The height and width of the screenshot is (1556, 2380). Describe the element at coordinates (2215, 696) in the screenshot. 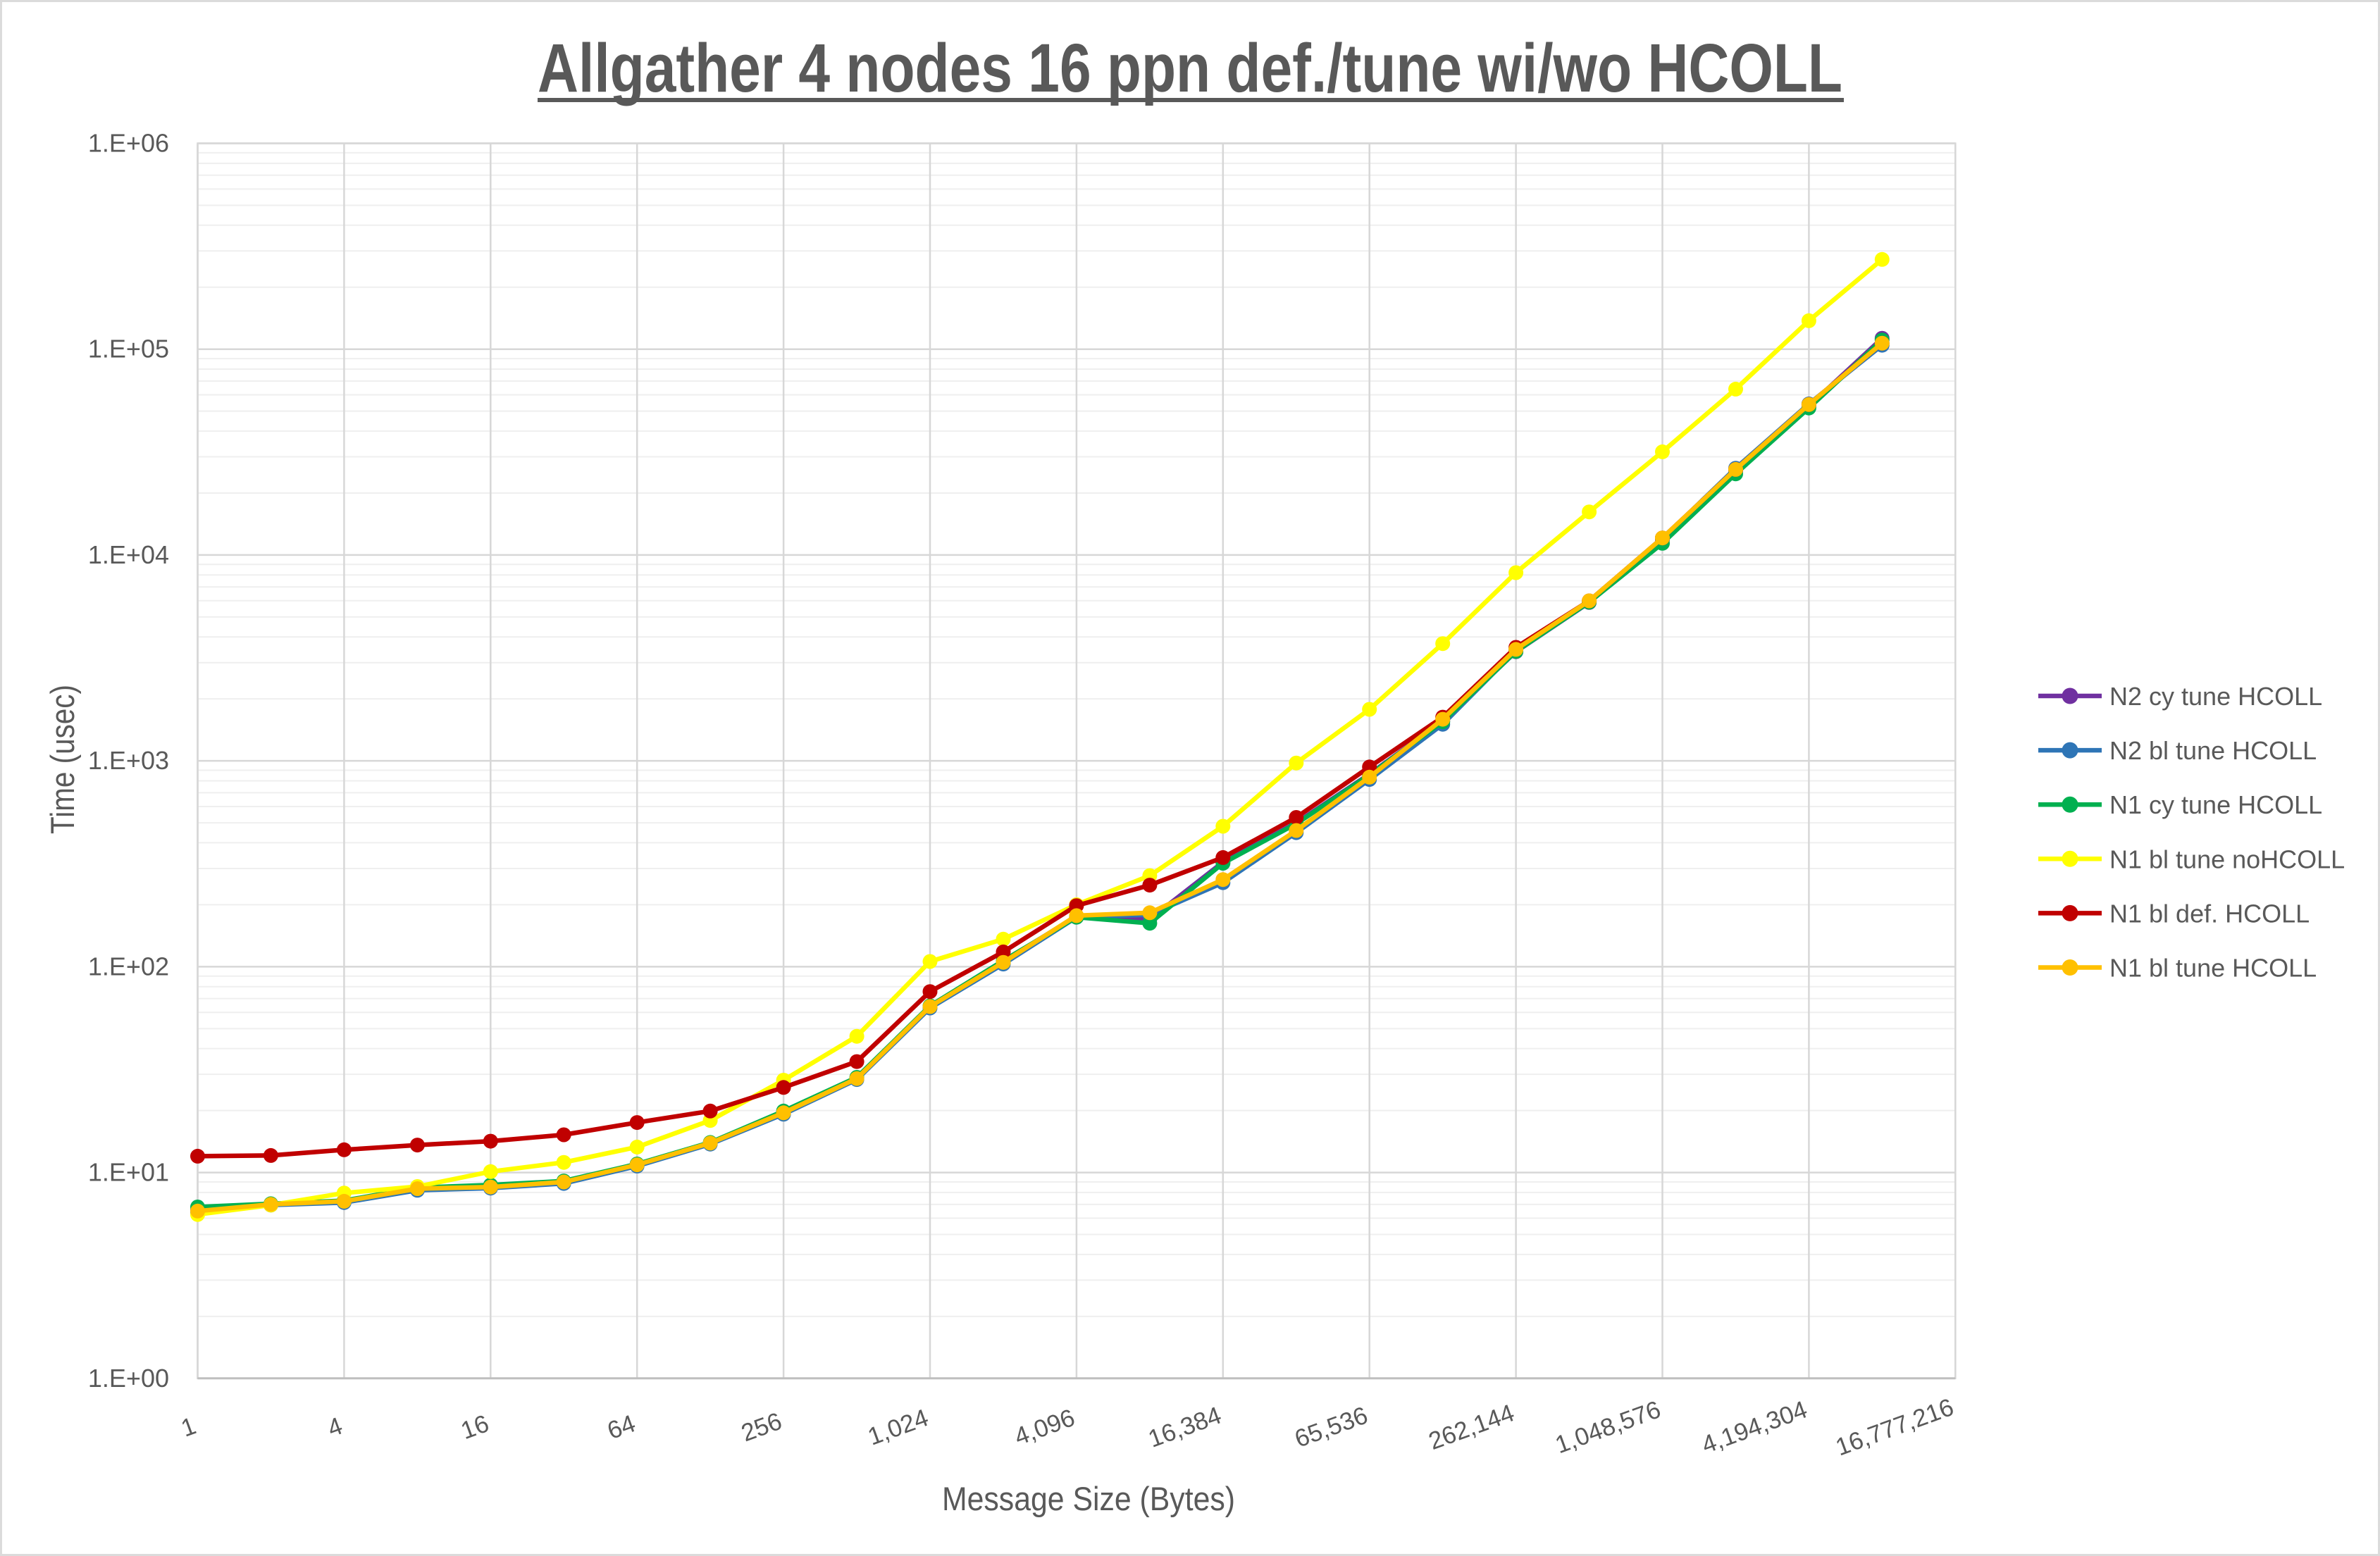

I see `svg-text: N2 cy tune HCOLL` at that location.